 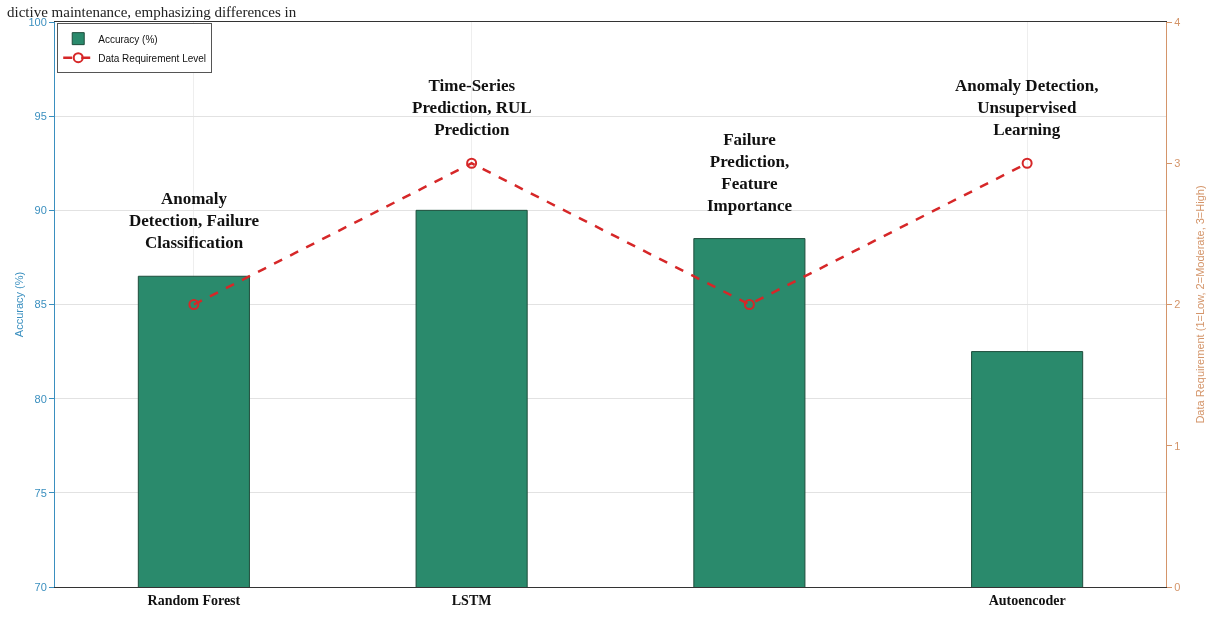 I want to click on x-tick-label: Autoencoder, so click(x=1027, y=600).